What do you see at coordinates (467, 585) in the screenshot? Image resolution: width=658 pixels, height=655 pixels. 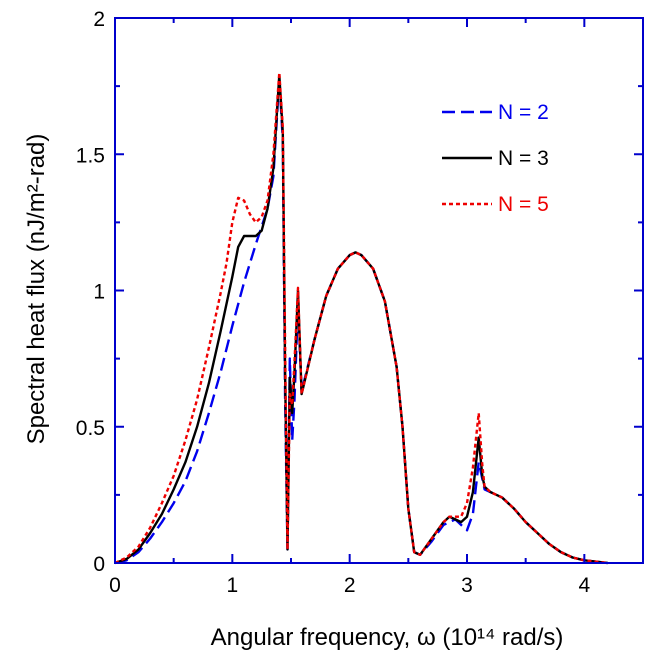 I see `x-tick-label: 3` at bounding box center [467, 585].